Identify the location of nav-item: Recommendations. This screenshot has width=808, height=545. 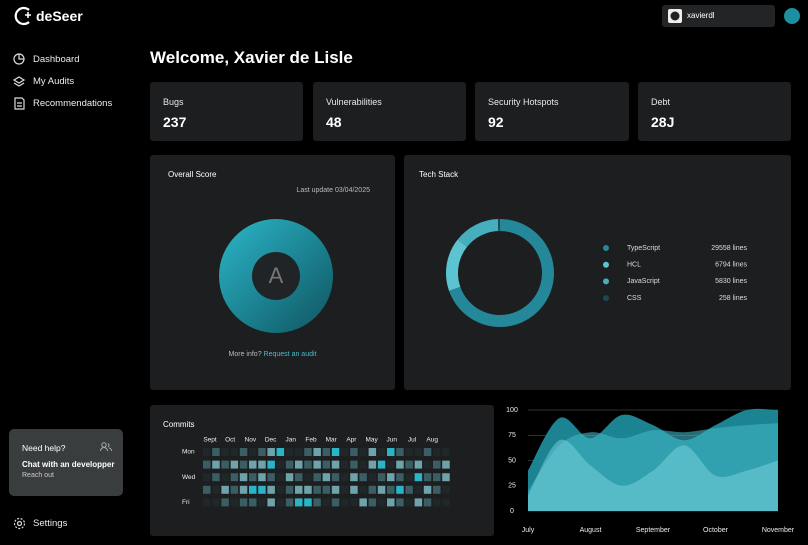
(73, 103).